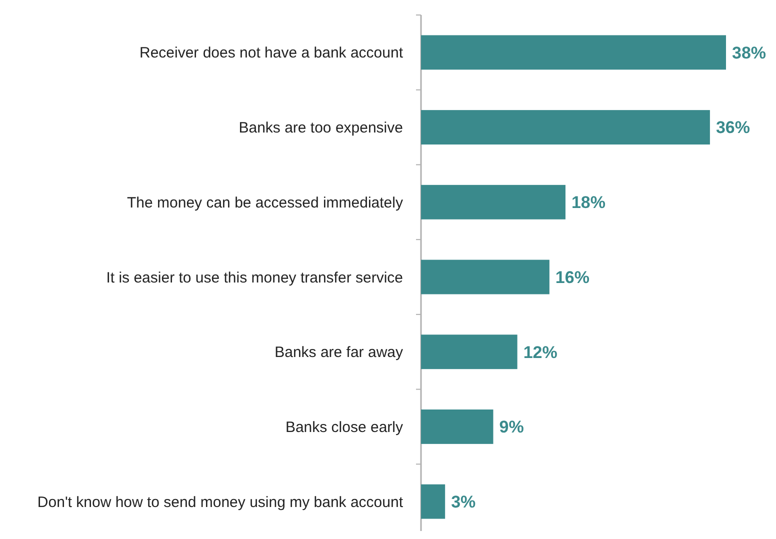 The width and height of the screenshot is (776, 539). I want to click on y-tick-label: Banks close early, so click(344, 427).